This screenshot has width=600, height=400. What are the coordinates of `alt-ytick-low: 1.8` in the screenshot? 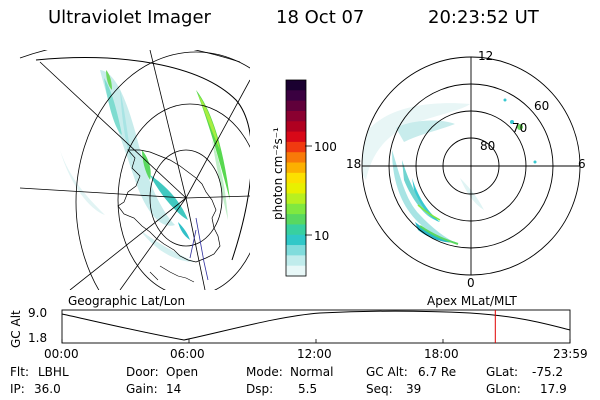 It's located at (38, 338).